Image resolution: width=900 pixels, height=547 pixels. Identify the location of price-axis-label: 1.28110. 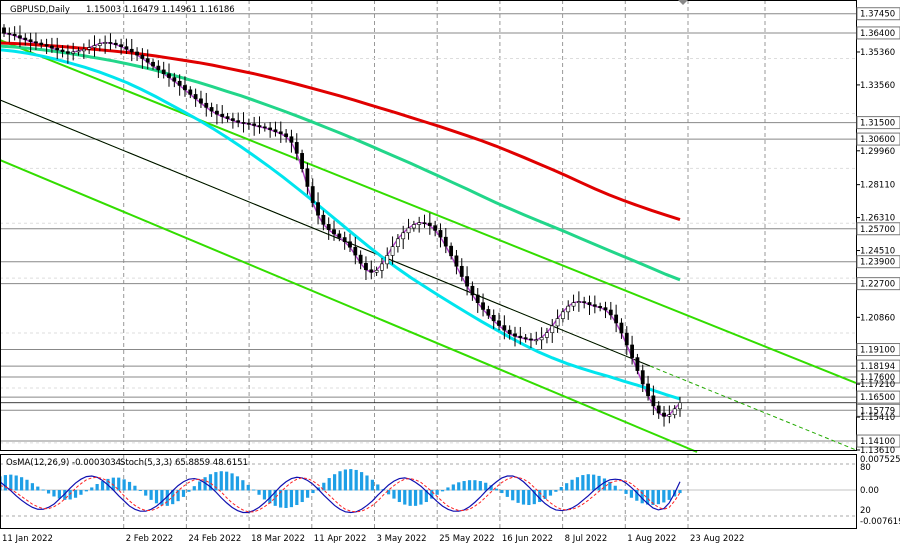
(877, 186).